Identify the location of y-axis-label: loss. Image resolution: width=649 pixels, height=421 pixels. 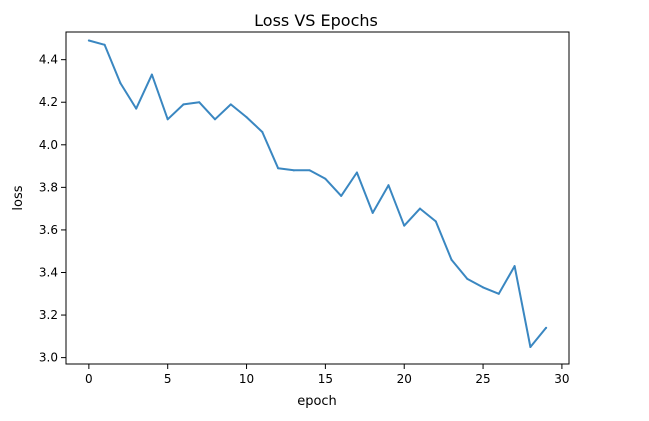
(18, 197).